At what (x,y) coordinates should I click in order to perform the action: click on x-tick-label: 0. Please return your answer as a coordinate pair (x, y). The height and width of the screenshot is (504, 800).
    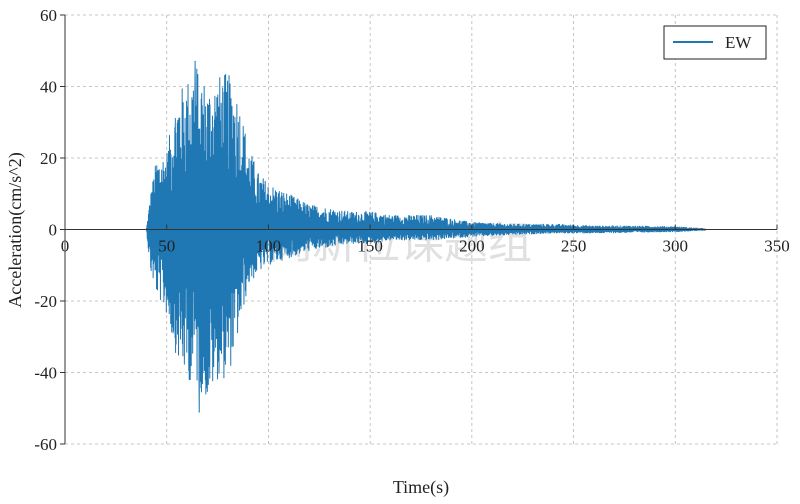
    Looking at the image, I should click on (65, 246).